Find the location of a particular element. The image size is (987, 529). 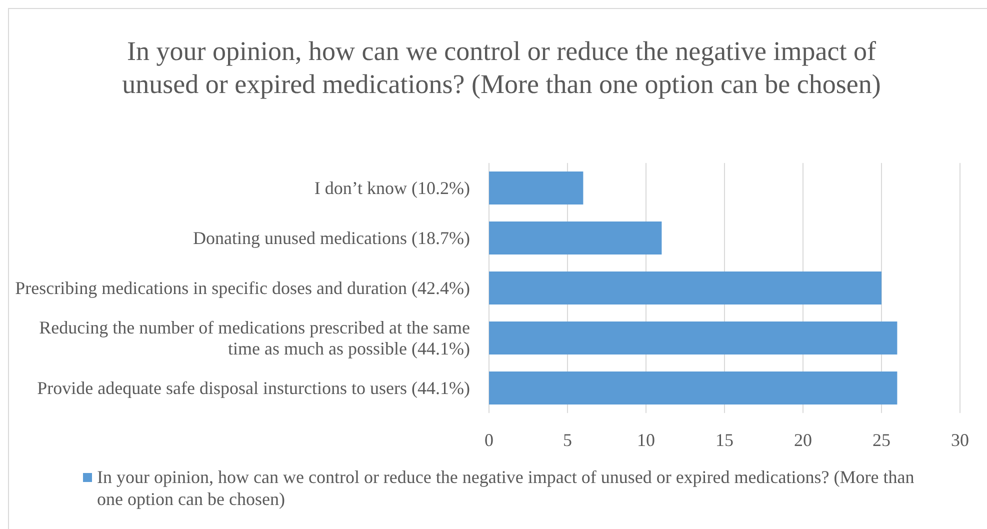

x-tick-label: 5 is located at coordinates (567, 440).